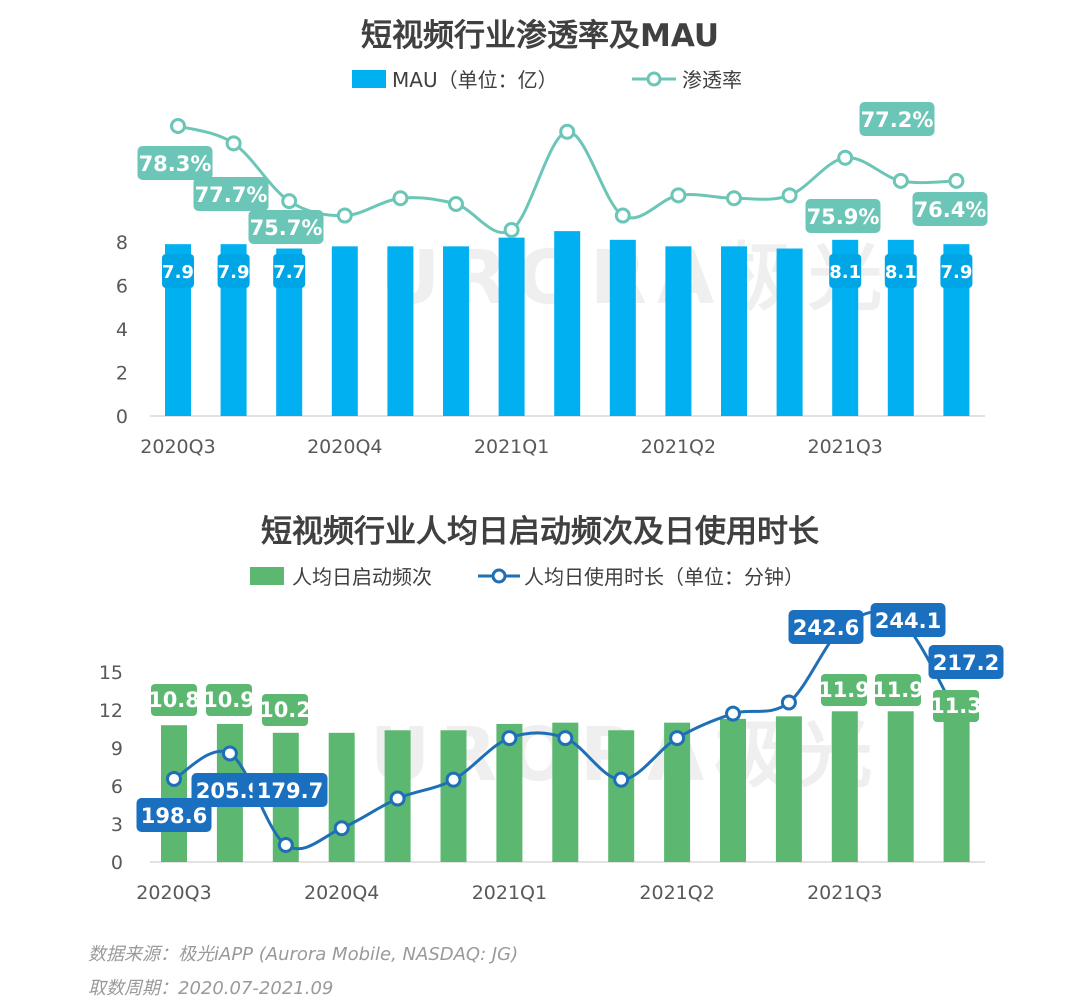  I want to click on c1-bar-label-12: 8.1, so click(845, 272).